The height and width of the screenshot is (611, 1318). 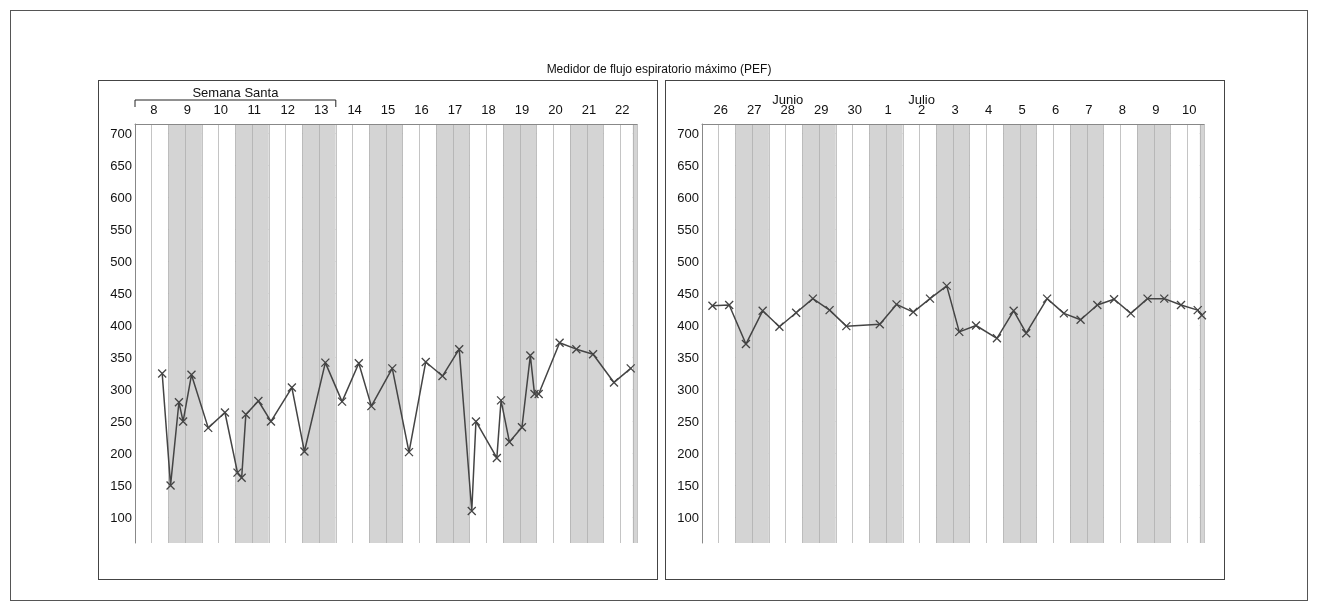 I want to click on x-tick-label: 20, so click(x=555, y=109).